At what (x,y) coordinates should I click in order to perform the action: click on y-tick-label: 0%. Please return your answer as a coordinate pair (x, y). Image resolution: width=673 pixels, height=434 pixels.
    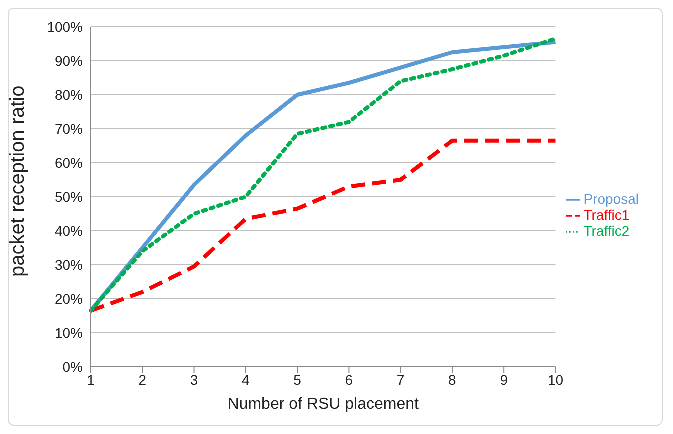
    Looking at the image, I should click on (72, 366).